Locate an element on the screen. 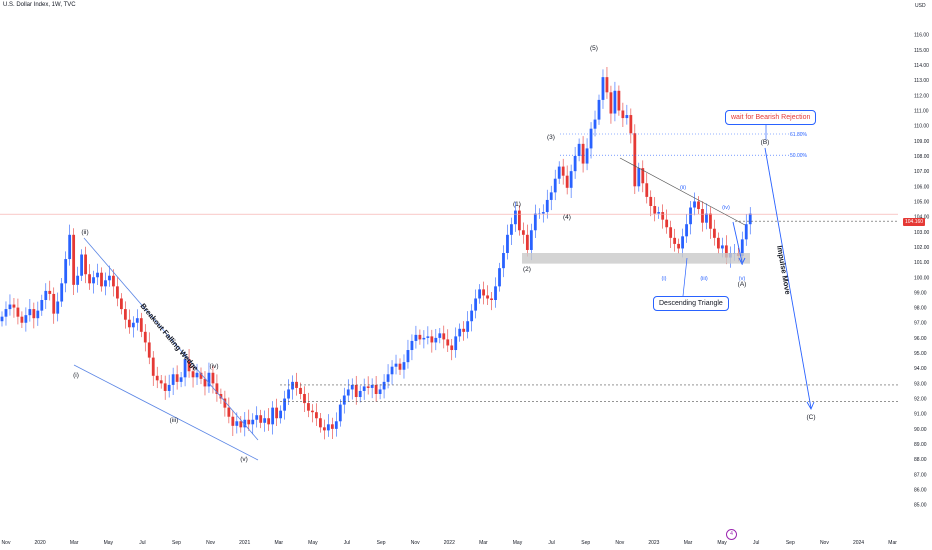 The width and height of the screenshot is (932, 550). tradingview-logo-icon: 4 is located at coordinates (731, 534).